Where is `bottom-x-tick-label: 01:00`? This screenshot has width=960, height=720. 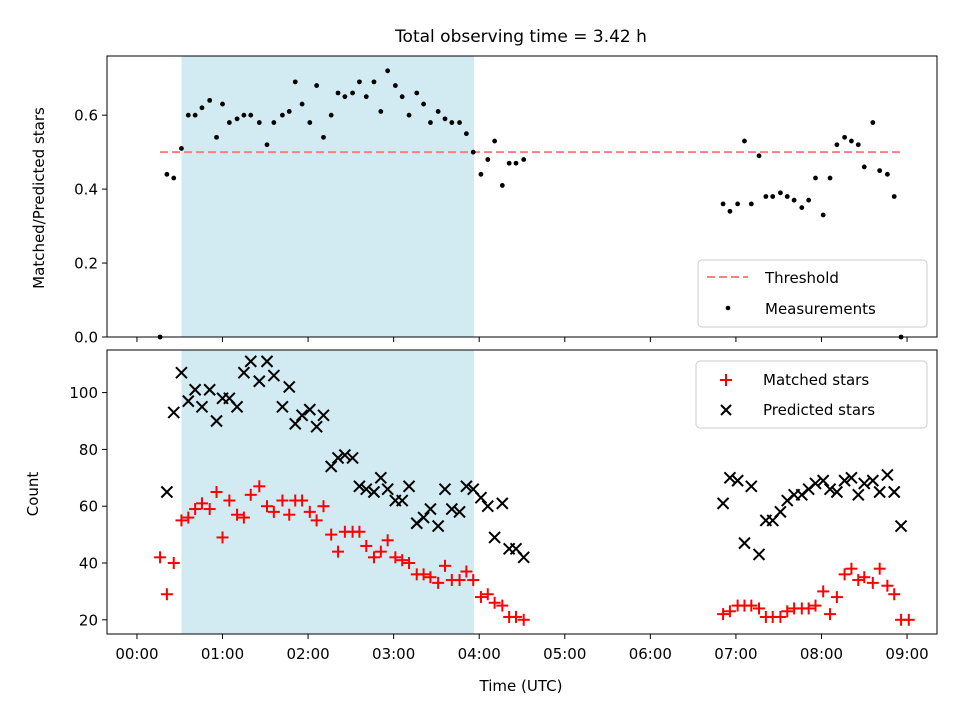
bottom-x-tick-label: 01:00 is located at coordinates (222, 654).